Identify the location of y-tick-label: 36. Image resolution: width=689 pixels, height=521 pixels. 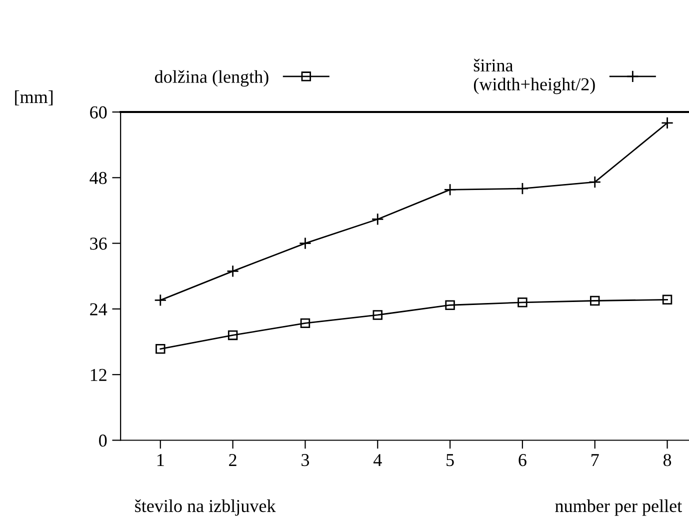
(98, 244).